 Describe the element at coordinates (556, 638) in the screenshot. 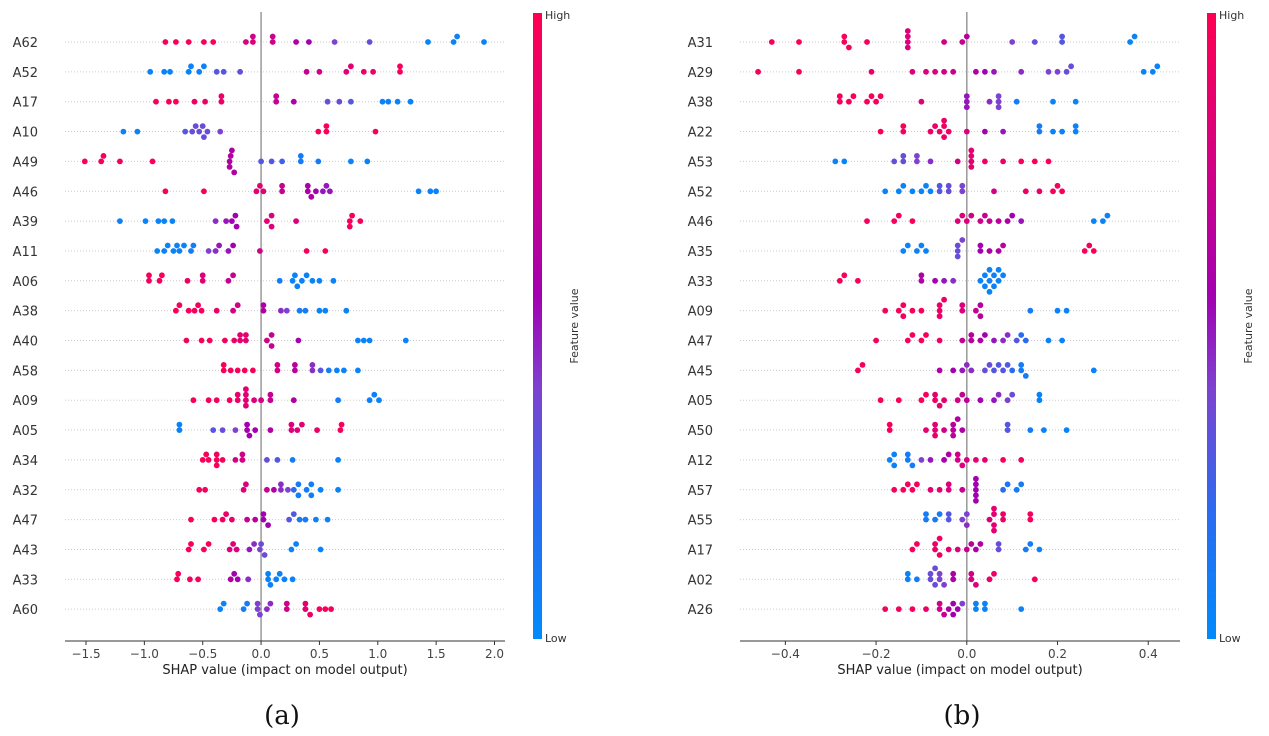

I see `colorbar-low-label: Low` at that location.